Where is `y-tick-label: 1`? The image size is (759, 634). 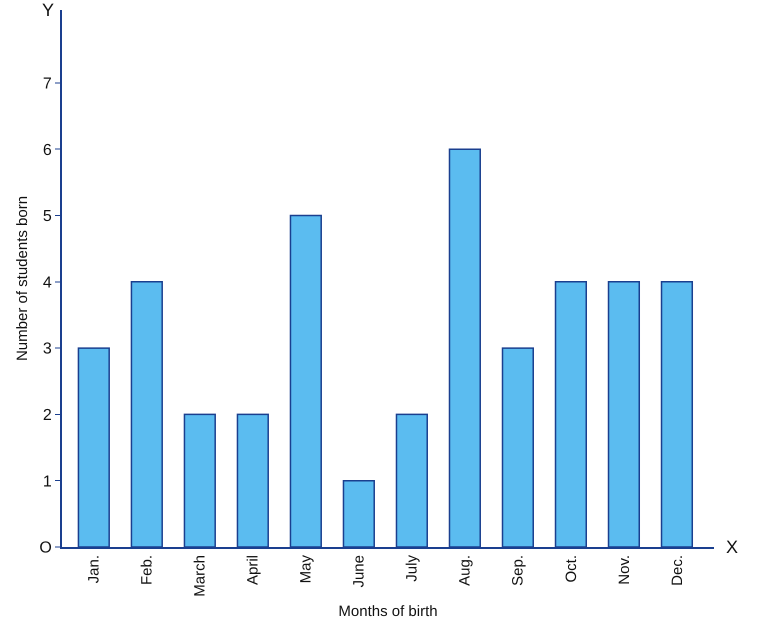 y-tick-label: 1 is located at coordinates (47, 481).